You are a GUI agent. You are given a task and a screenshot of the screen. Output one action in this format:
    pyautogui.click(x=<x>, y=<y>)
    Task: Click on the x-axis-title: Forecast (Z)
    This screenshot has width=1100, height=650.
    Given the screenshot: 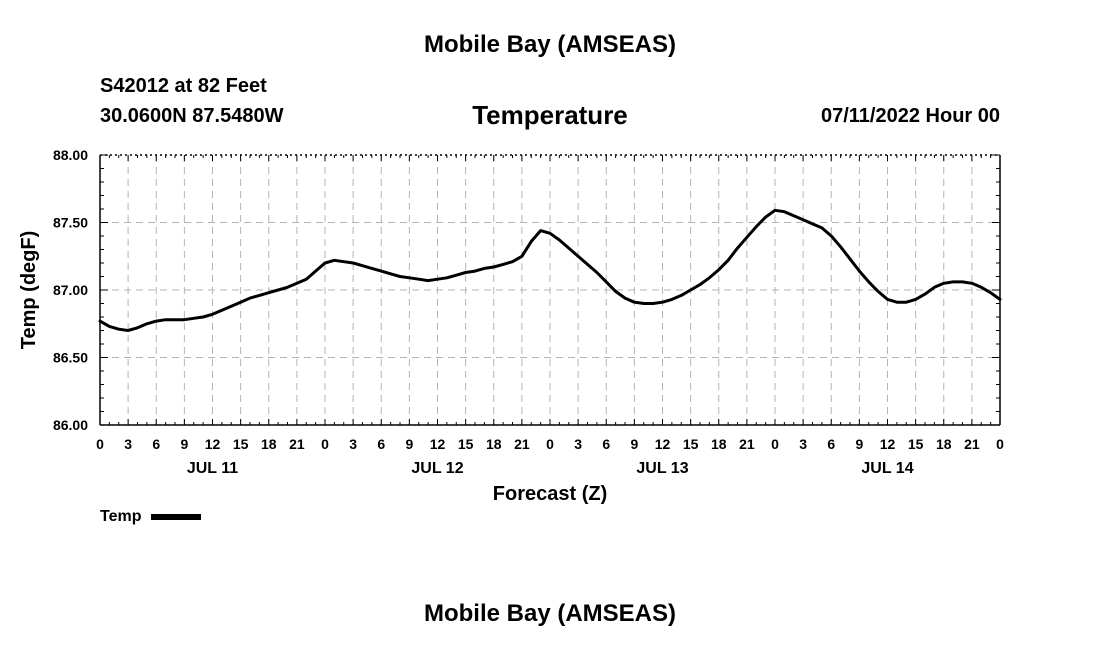 What is the action you would take?
    pyautogui.click(x=550, y=494)
    